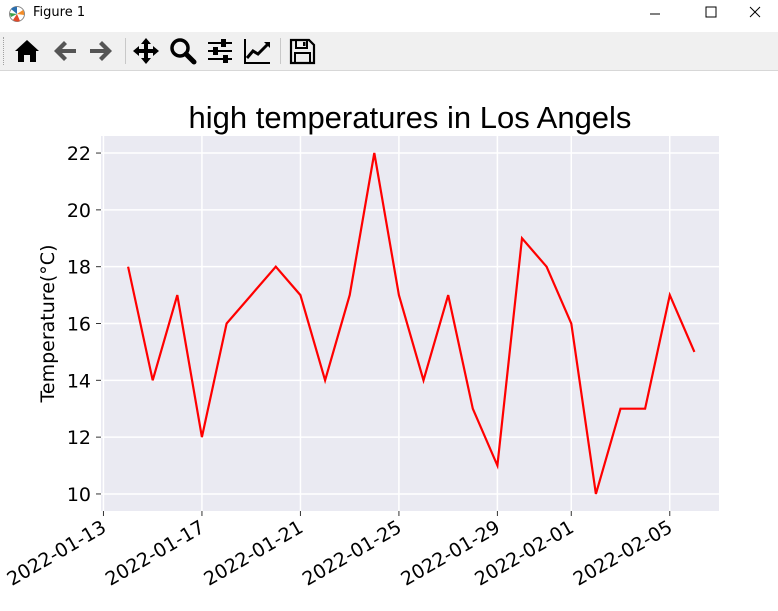 The width and height of the screenshot is (778, 611). I want to click on edit-axis-button, so click(257, 51).